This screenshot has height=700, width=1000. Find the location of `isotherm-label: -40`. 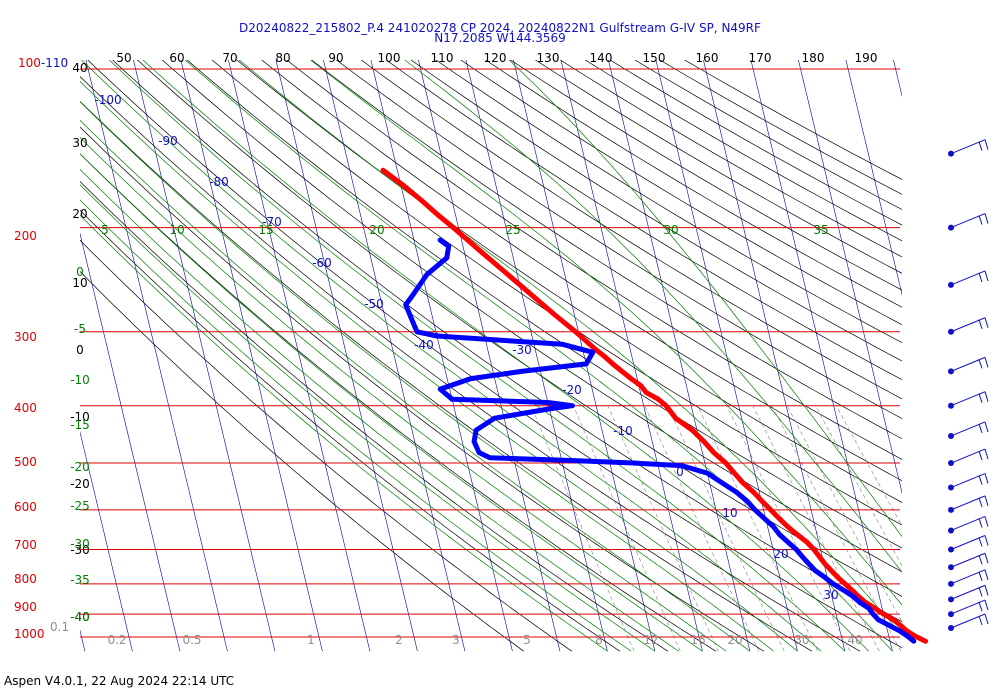

isotherm-label: -40 is located at coordinates (424, 345).